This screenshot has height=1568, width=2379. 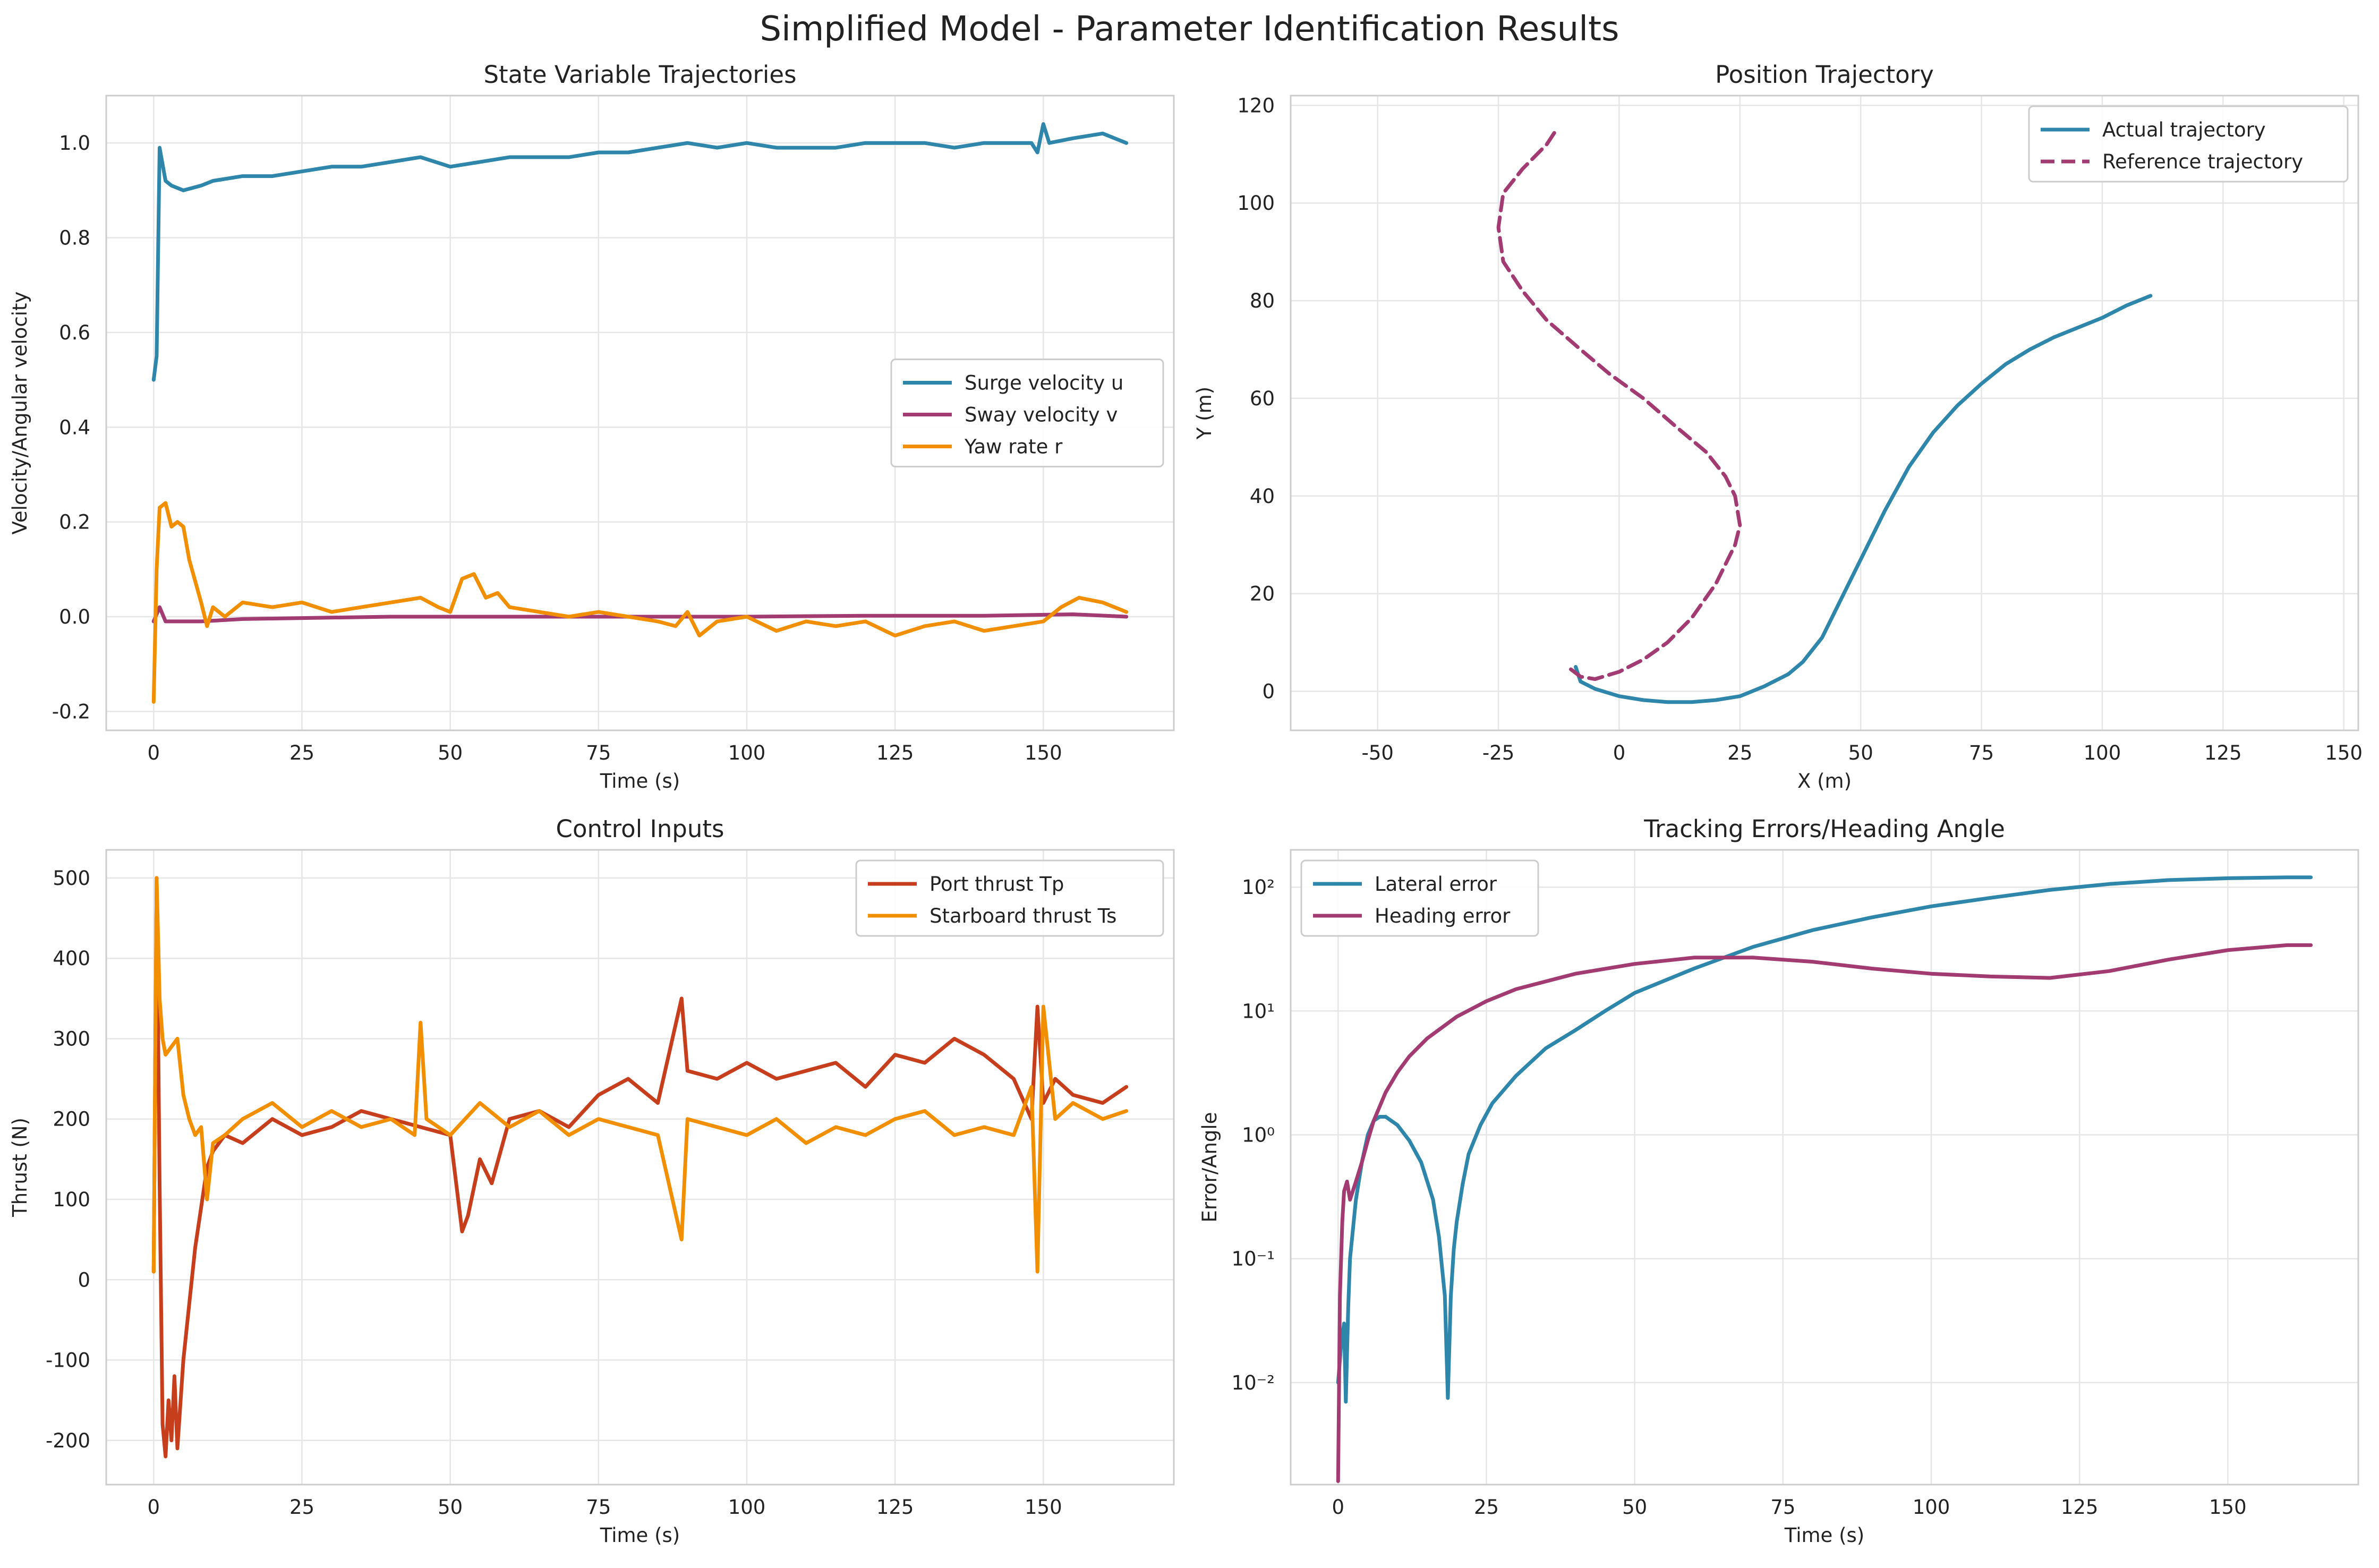 What do you see at coordinates (1253, 1382) in the screenshot?
I see `errors-ytick-label: 10⁻²` at bounding box center [1253, 1382].